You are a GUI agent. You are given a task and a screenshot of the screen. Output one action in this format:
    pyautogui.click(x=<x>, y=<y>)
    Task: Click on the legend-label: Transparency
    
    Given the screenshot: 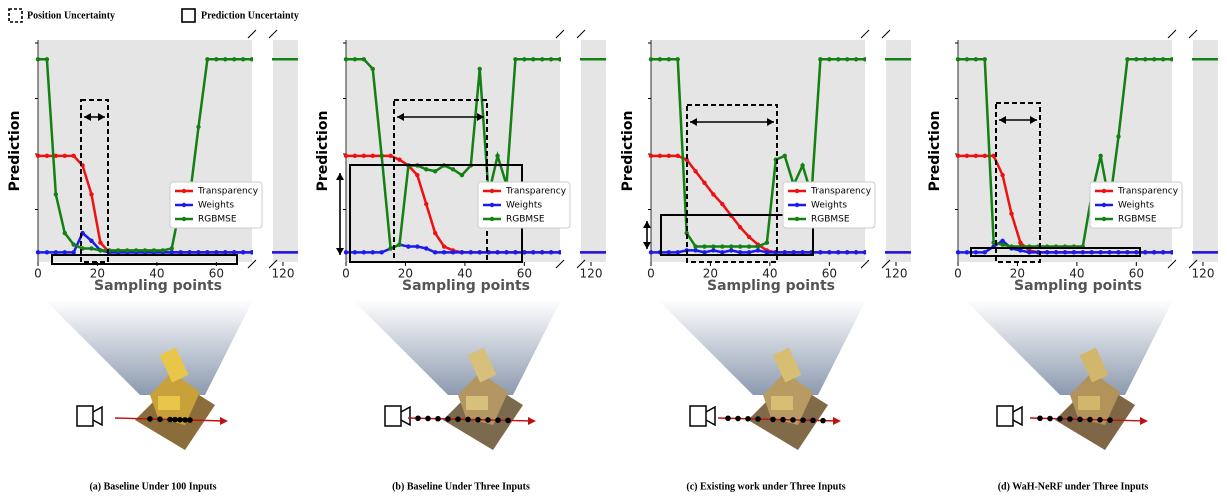 What is the action you would take?
    pyautogui.click(x=1148, y=192)
    